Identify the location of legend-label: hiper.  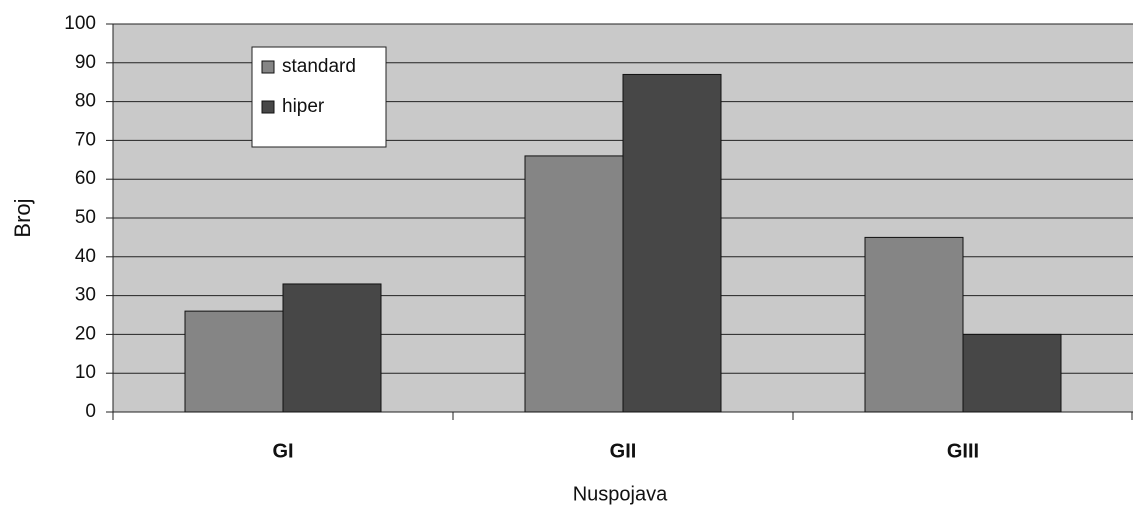
(303, 106).